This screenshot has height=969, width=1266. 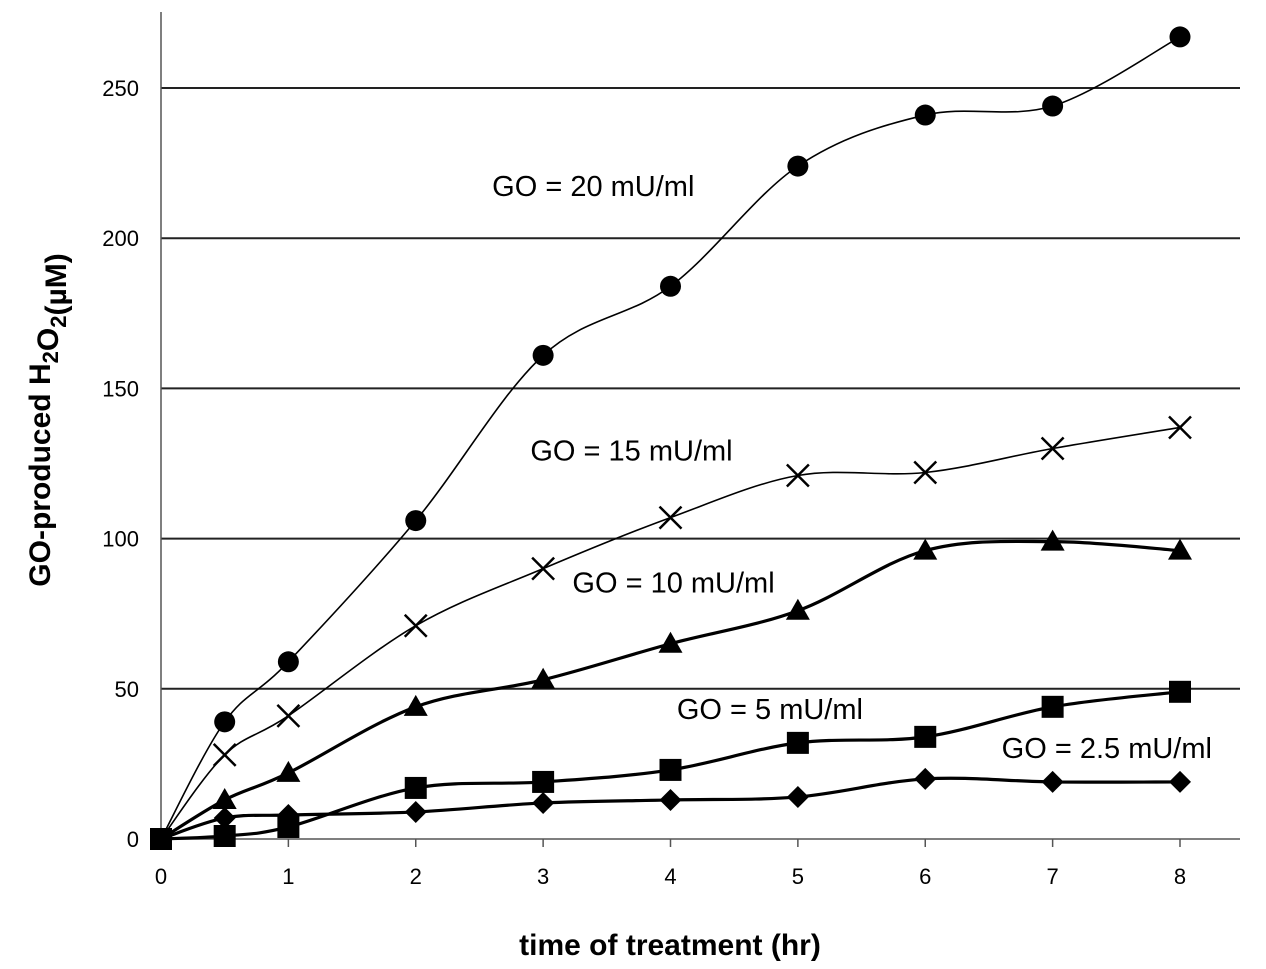 What do you see at coordinates (120, 388) in the screenshot?
I see `y-tick-label: 150` at bounding box center [120, 388].